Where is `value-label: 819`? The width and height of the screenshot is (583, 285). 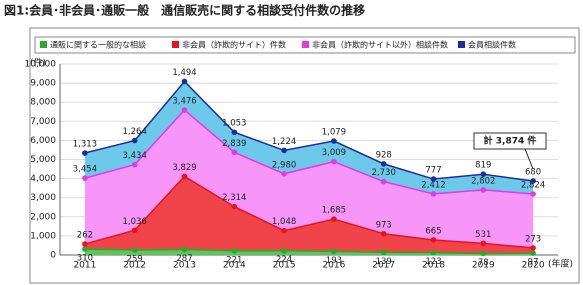 value-label: 819 is located at coordinates (483, 166).